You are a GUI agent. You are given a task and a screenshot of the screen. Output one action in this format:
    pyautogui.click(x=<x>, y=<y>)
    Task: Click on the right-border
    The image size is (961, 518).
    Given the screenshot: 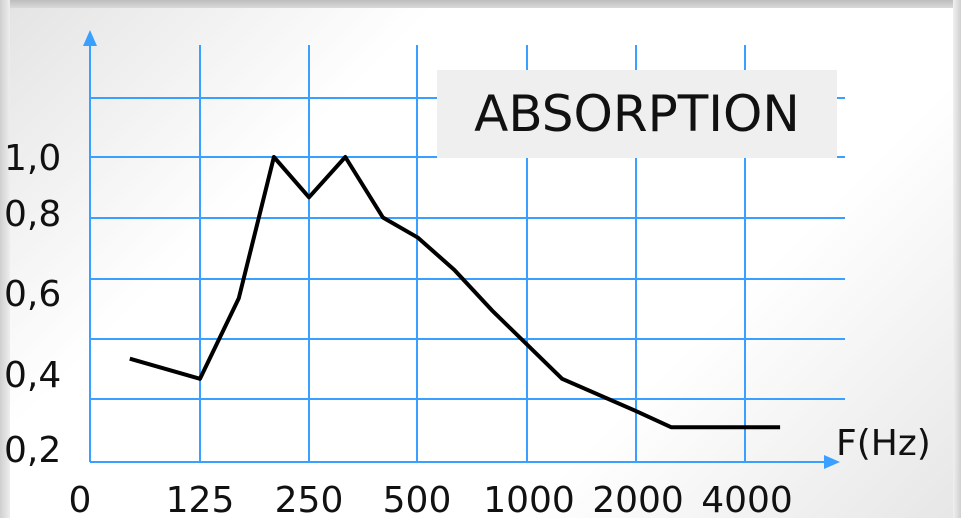 What is the action you would take?
    pyautogui.click(x=957, y=259)
    